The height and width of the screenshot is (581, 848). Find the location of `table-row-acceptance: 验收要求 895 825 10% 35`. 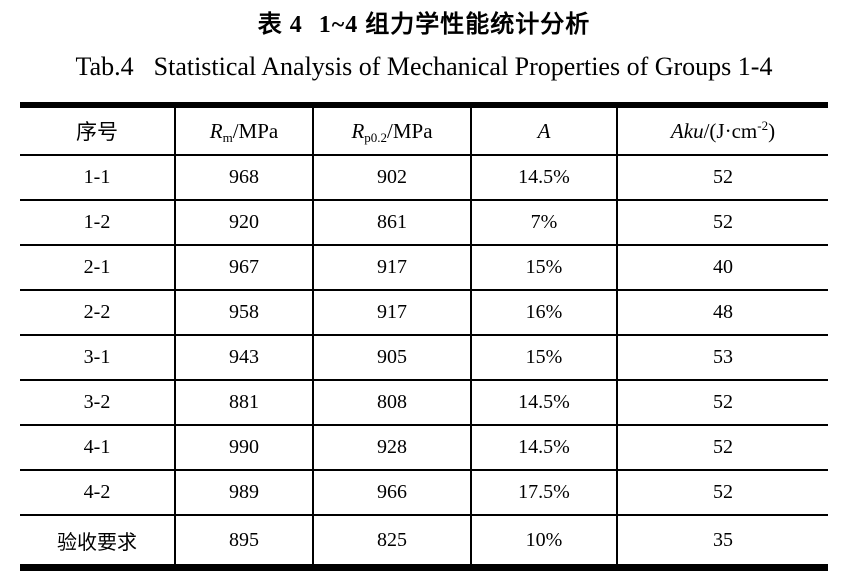

table-row-acceptance: 验收要求 895 825 10% 35 is located at coordinates (424, 541).